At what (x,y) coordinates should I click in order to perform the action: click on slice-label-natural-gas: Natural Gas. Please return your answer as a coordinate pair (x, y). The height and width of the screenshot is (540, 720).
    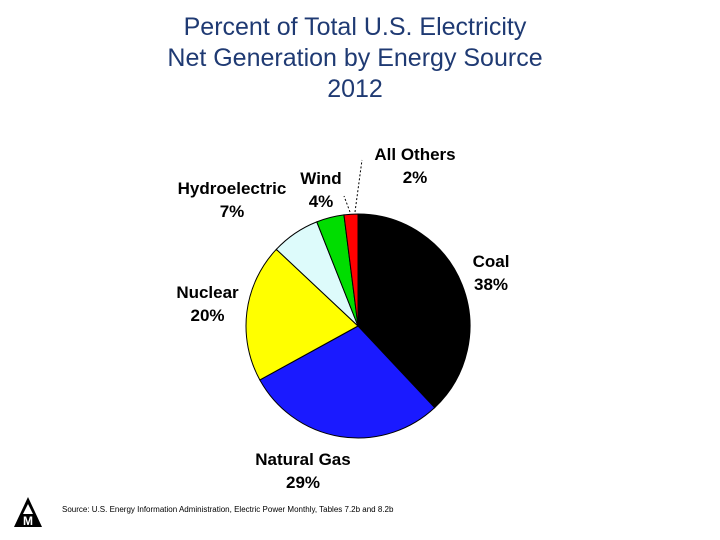
    Looking at the image, I should click on (303, 459).